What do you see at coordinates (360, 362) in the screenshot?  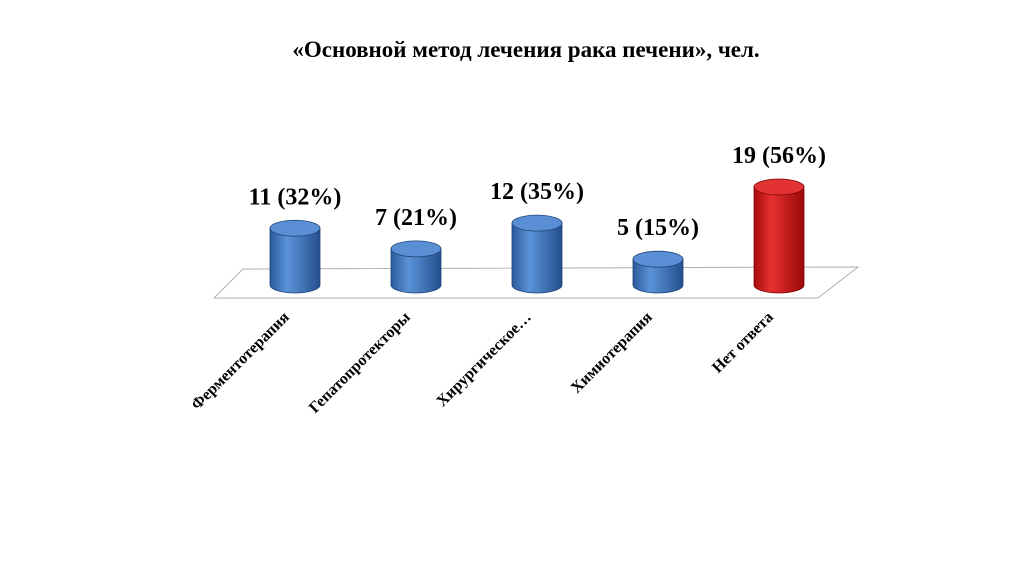 I see `category-label: Гепатопротекторы` at bounding box center [360, 362].